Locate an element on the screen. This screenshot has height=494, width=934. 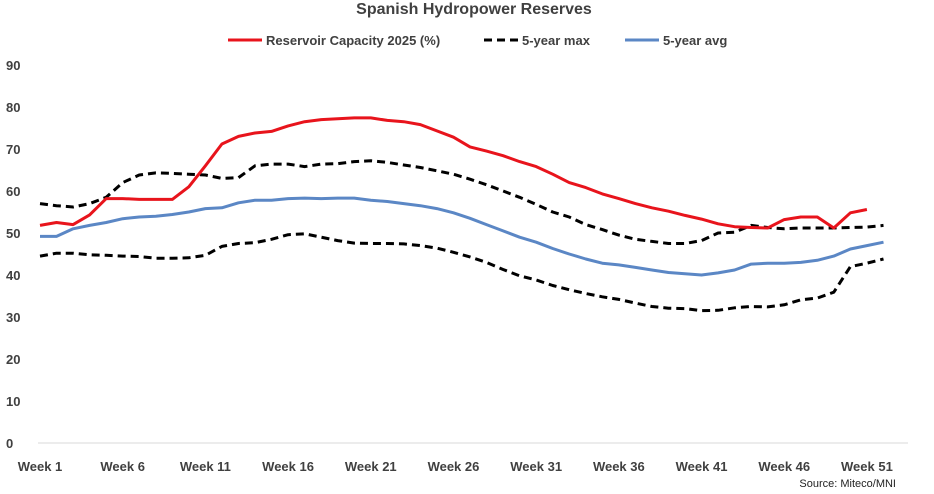
x-tick-label: Week 51 is located at coordinates (867, 466).